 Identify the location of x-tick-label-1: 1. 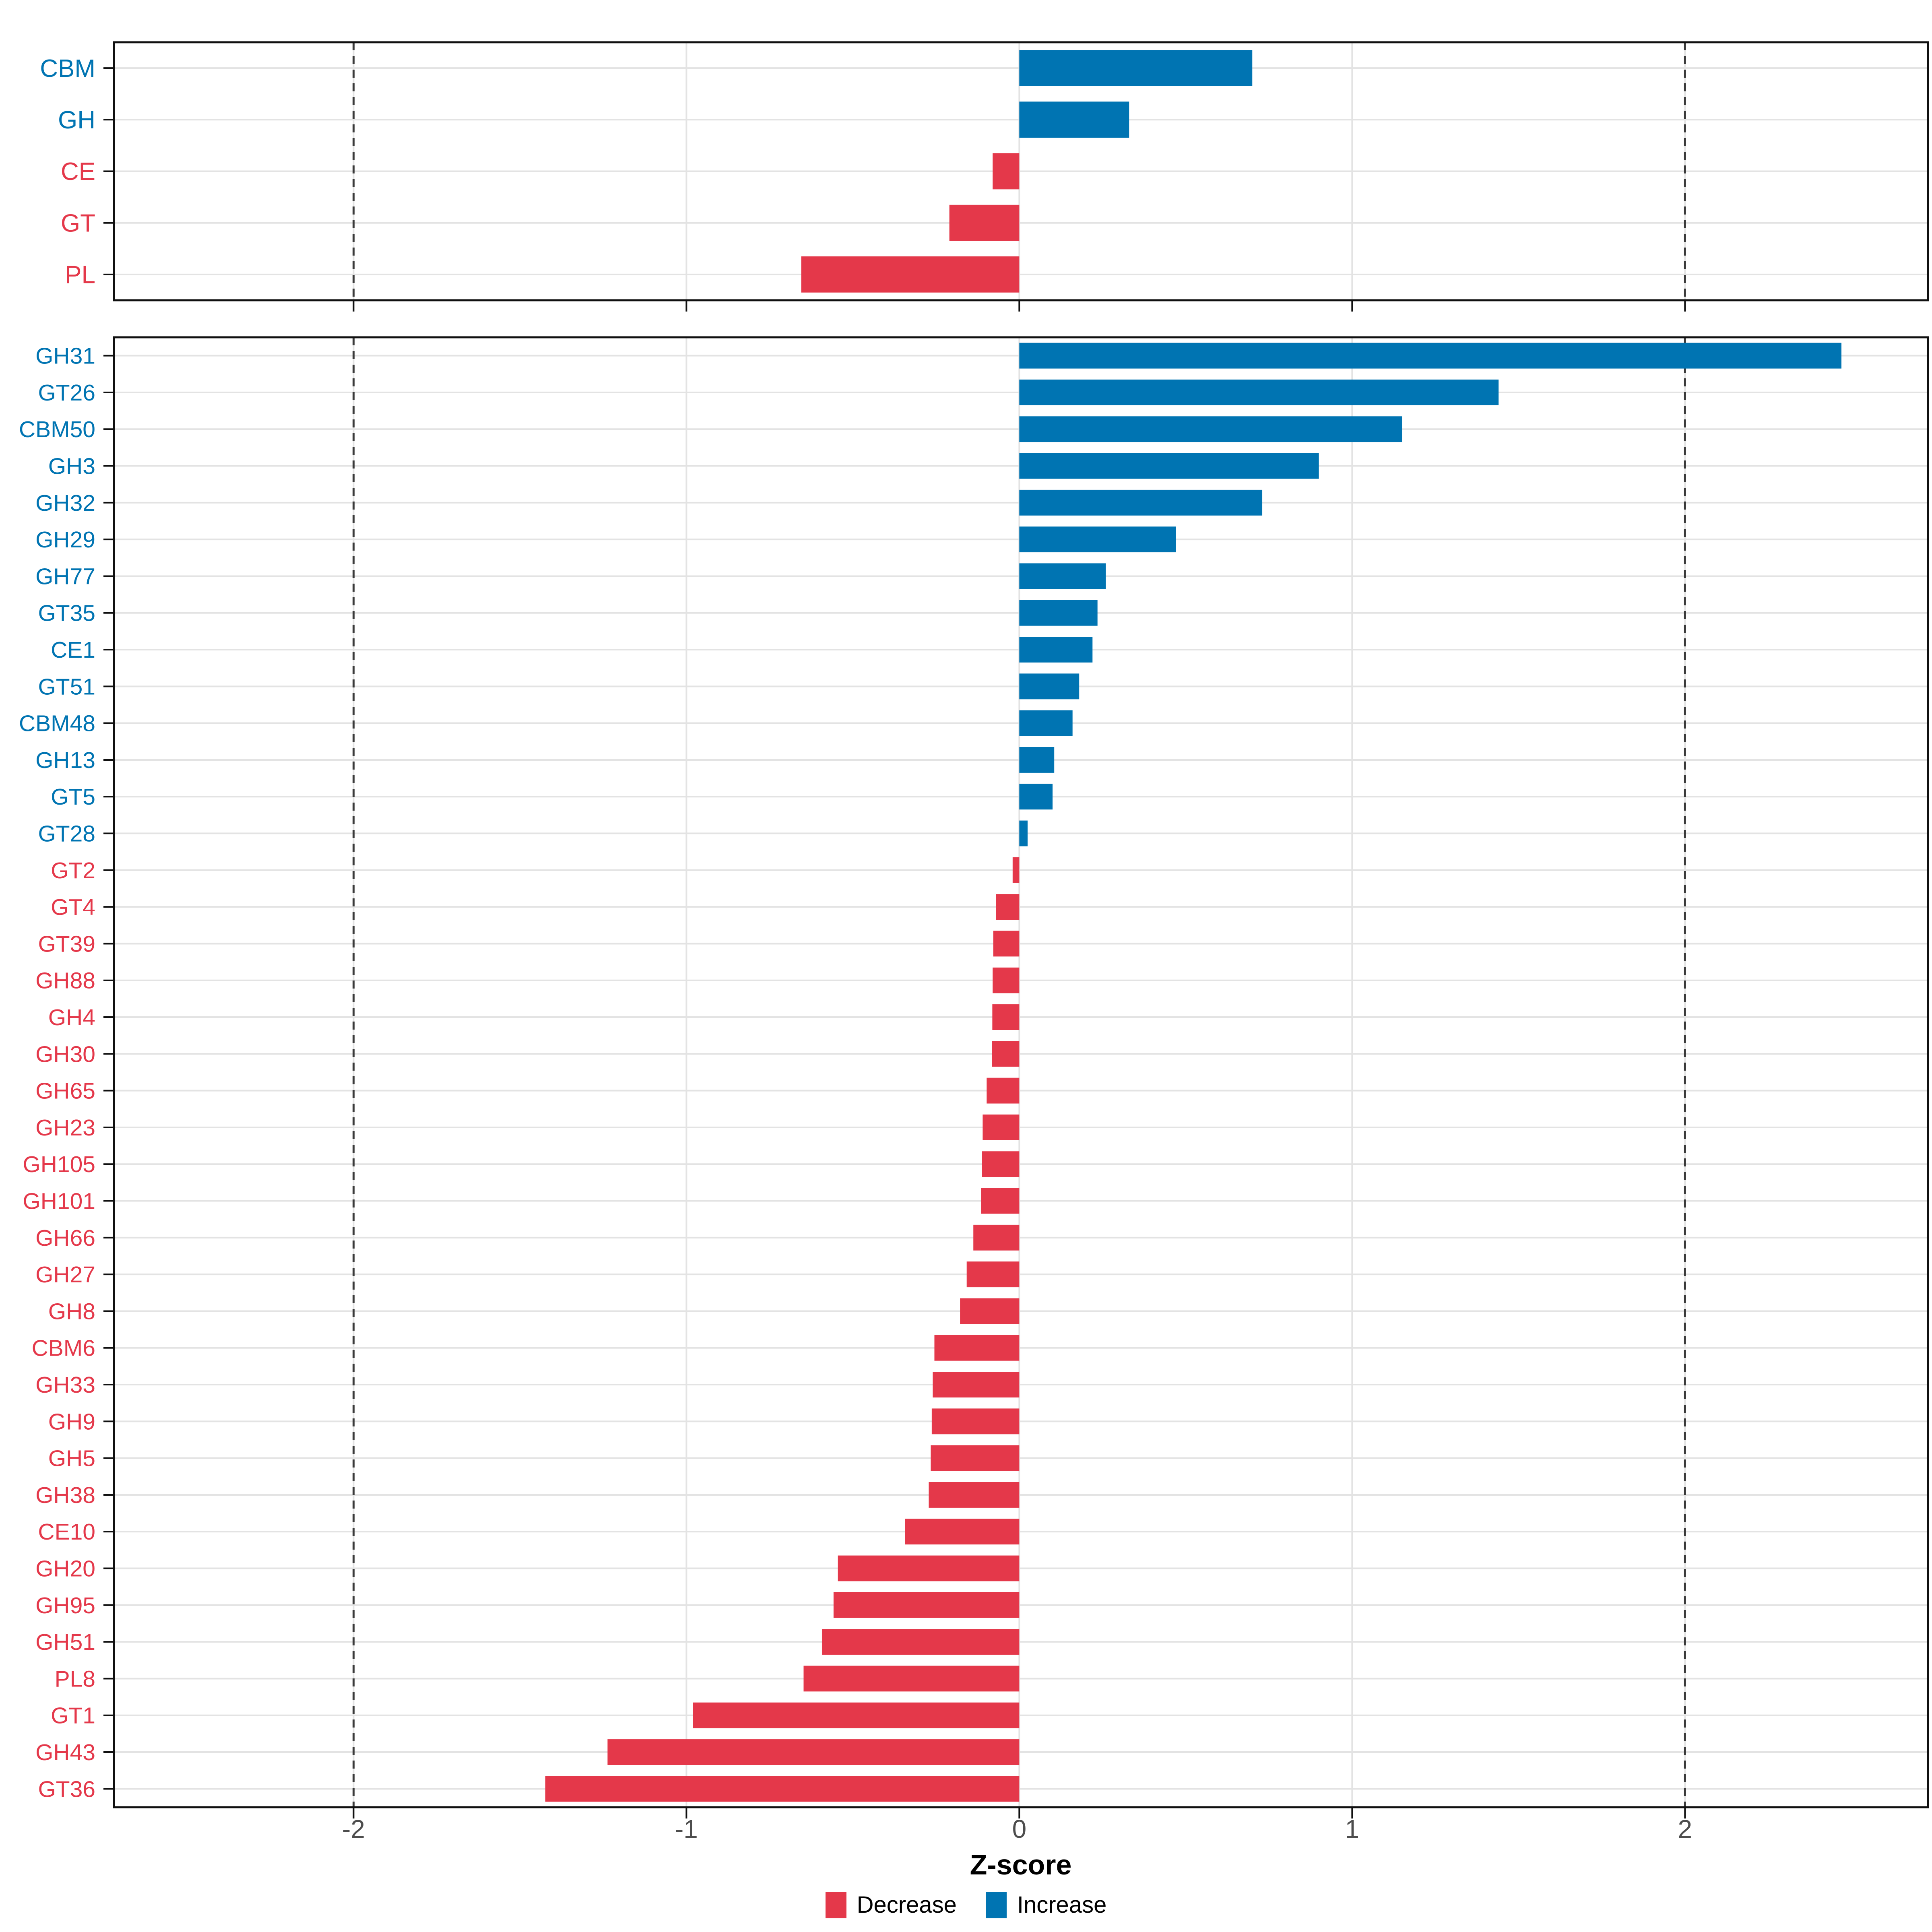
(1352, 1828).